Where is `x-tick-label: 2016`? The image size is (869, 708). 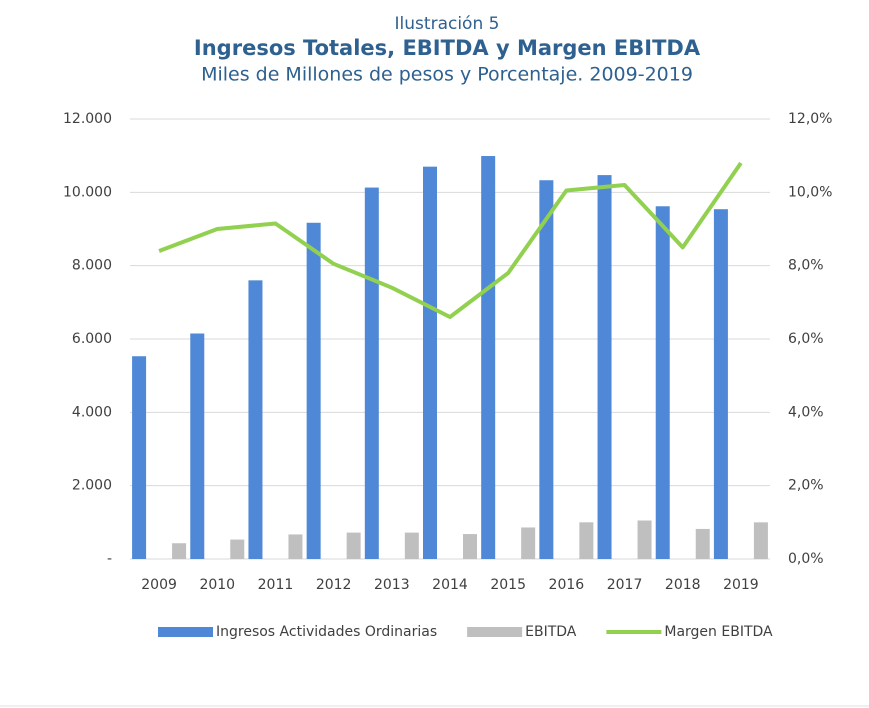
x-tick-label: 2016 is located at coordinates (567, 585).